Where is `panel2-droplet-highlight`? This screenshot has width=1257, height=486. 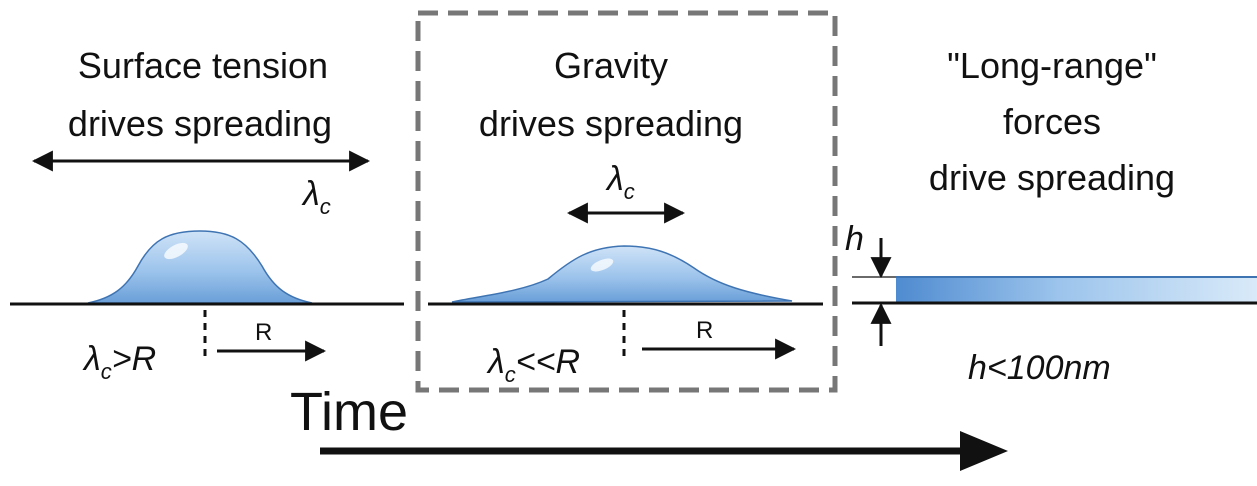 panel2-droplet-highlight is located at coordinates (602, 265).